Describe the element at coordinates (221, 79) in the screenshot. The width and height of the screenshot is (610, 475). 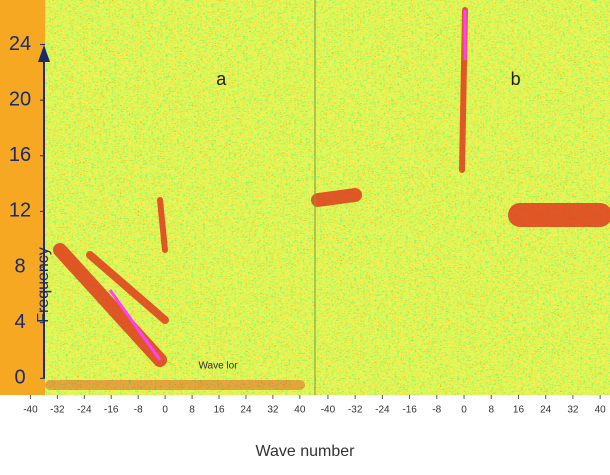
I see `panel-label: a` at that location.